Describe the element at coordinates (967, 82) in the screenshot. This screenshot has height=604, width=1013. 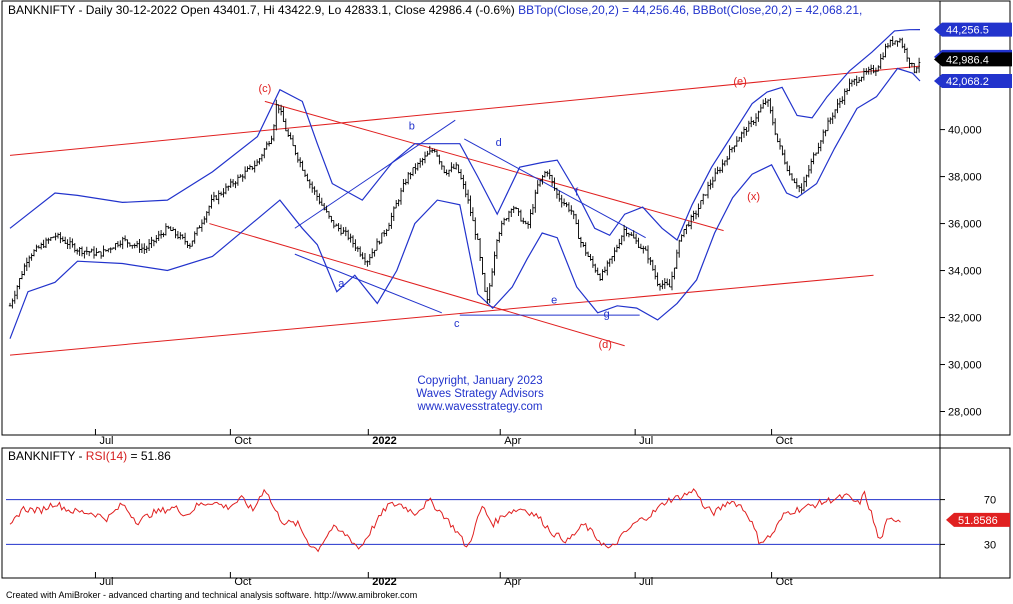
I see `price-tag-label: 42,068.2` at that location.